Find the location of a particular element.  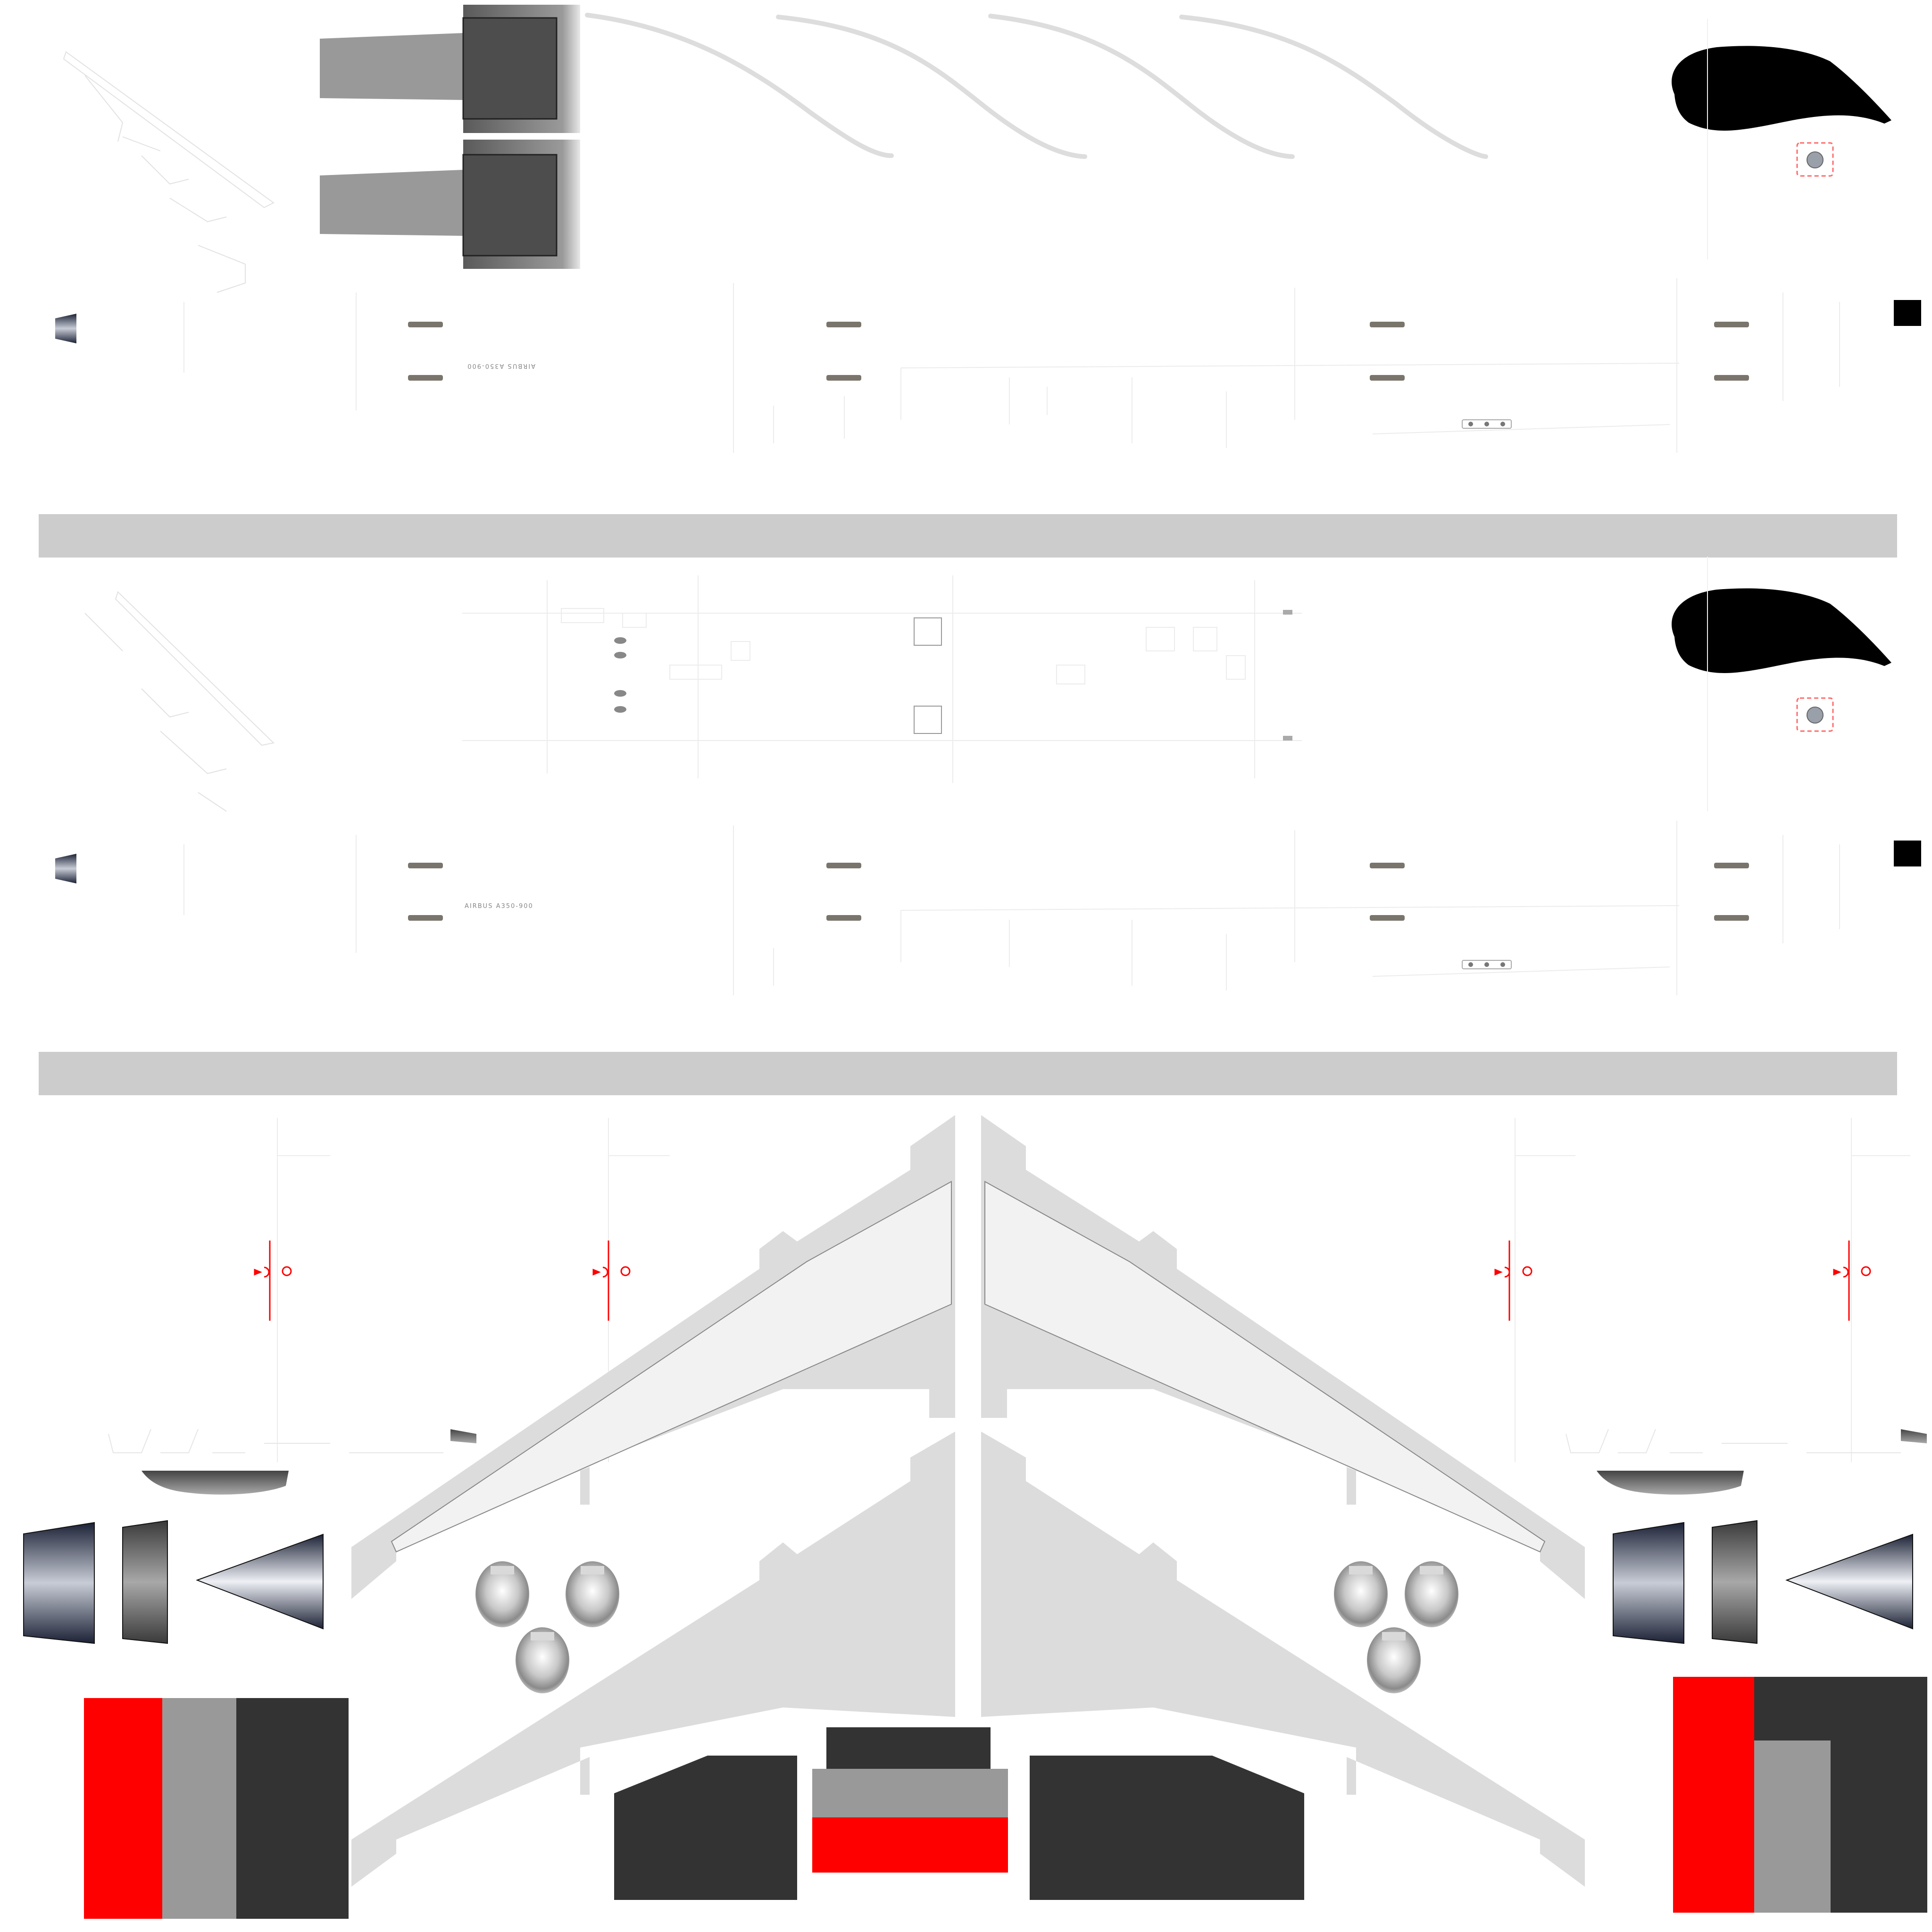

engine-nacelle-right is located at coordinates (1763, 1582).